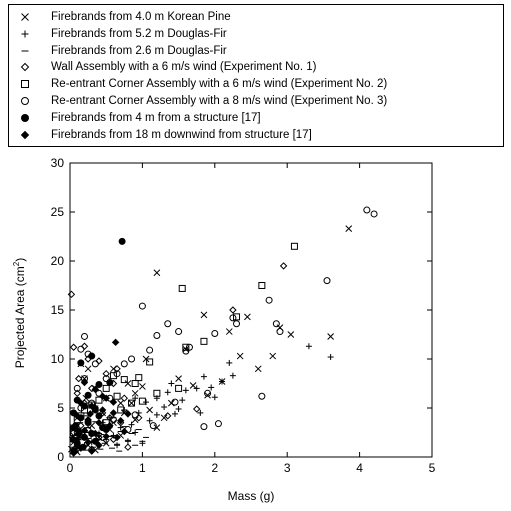 The image size is (511, 511). I want to click on y-axis-label-text: Projected Area (cm, so click(20, 317).